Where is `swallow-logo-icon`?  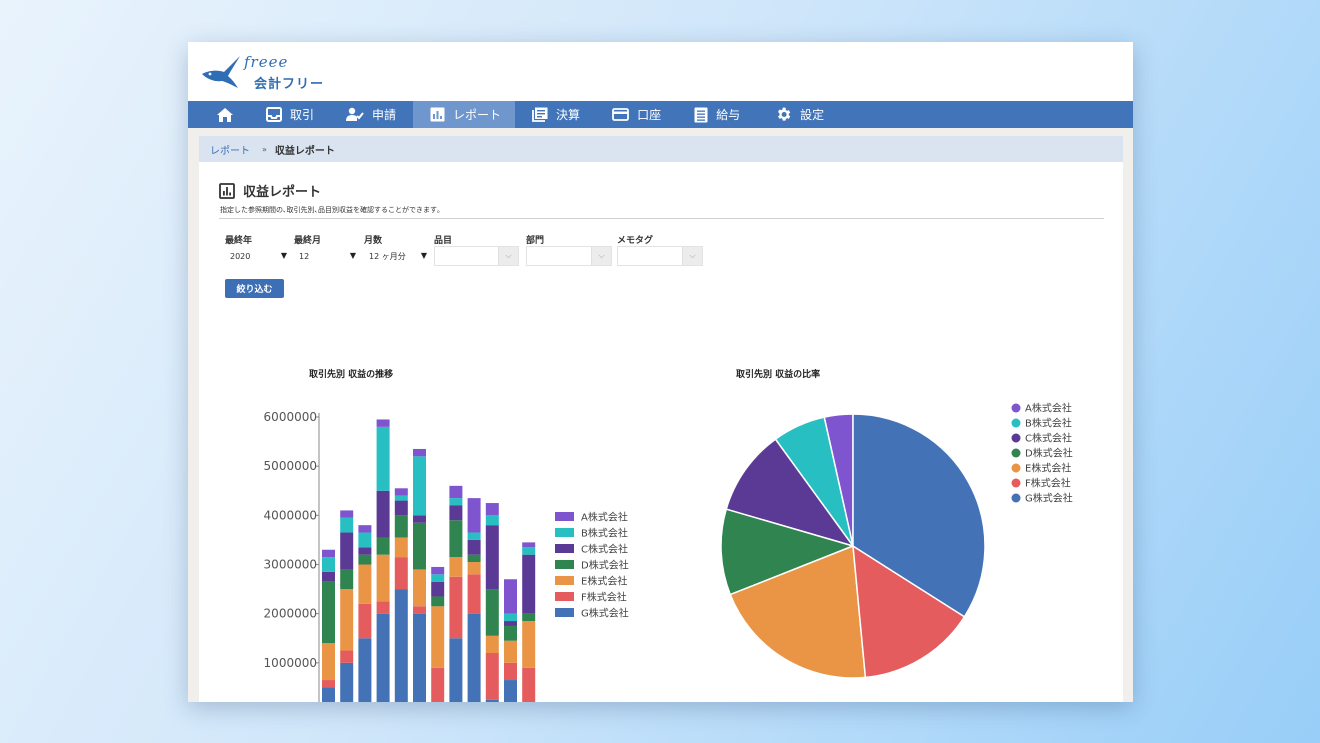
swallow-logo-icon is located at coordinates (221, 72).